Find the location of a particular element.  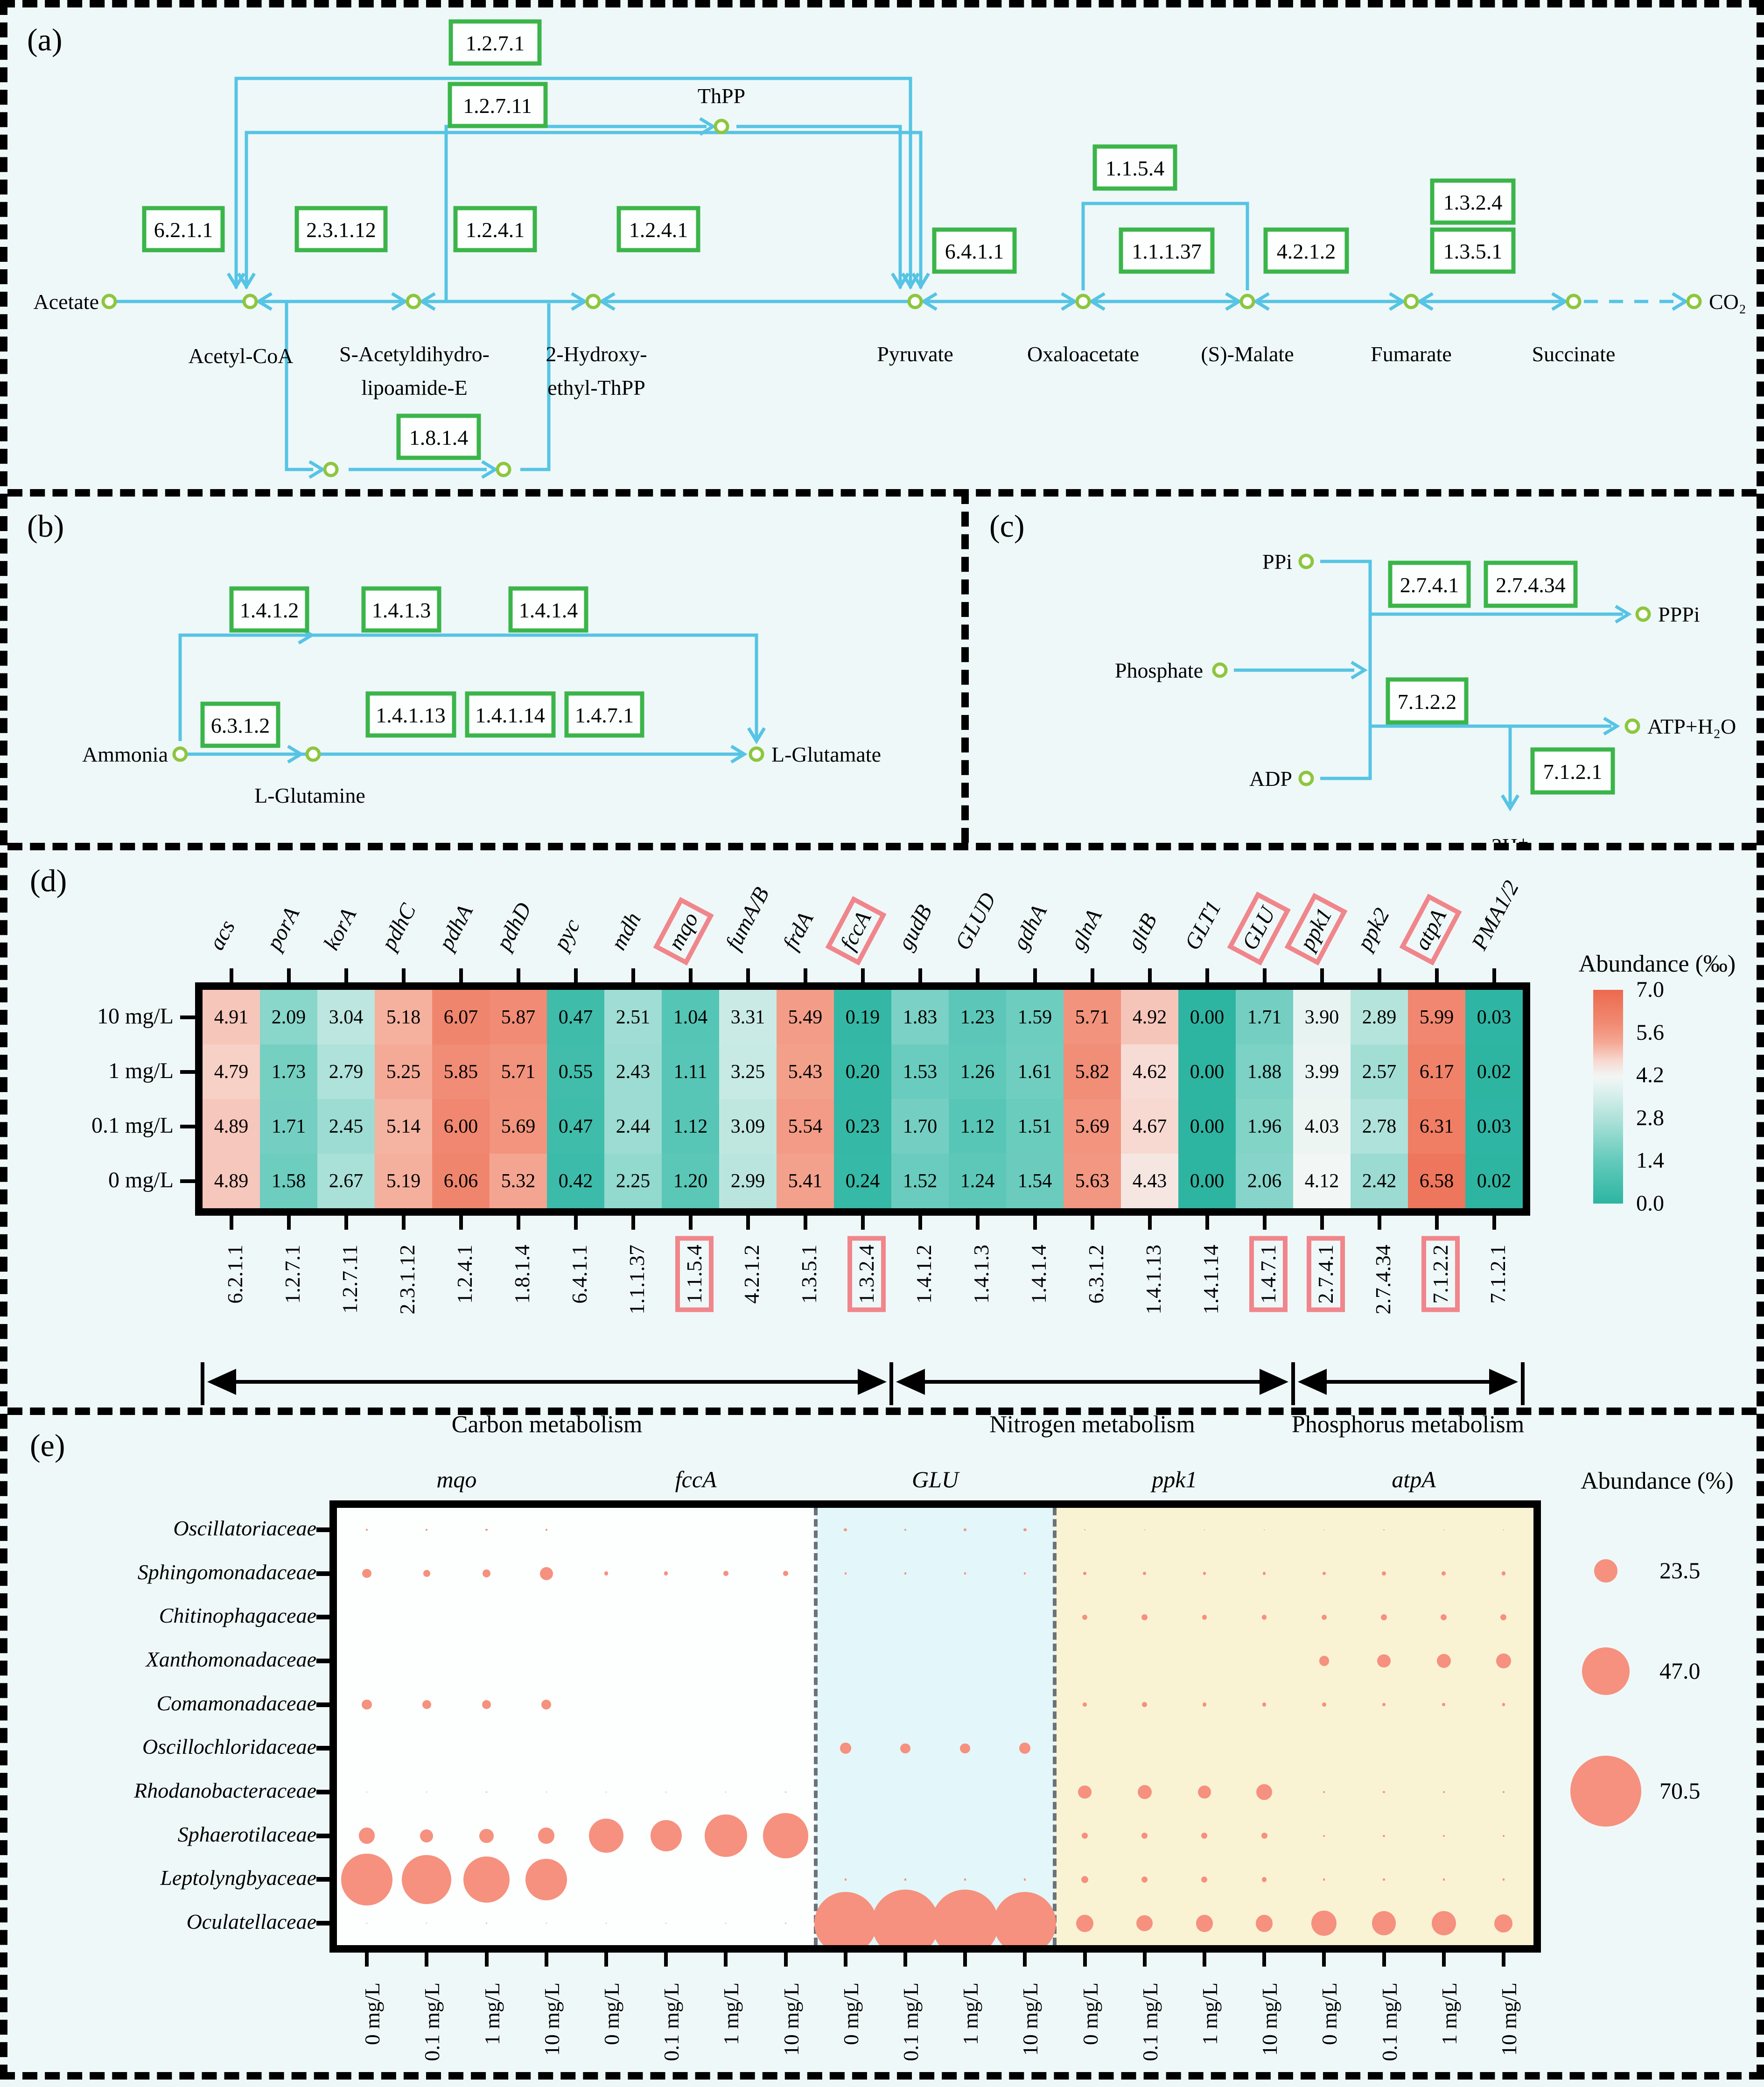

enzyme-ec: 1.3.2.4 is located at coordinates (1473, 202).